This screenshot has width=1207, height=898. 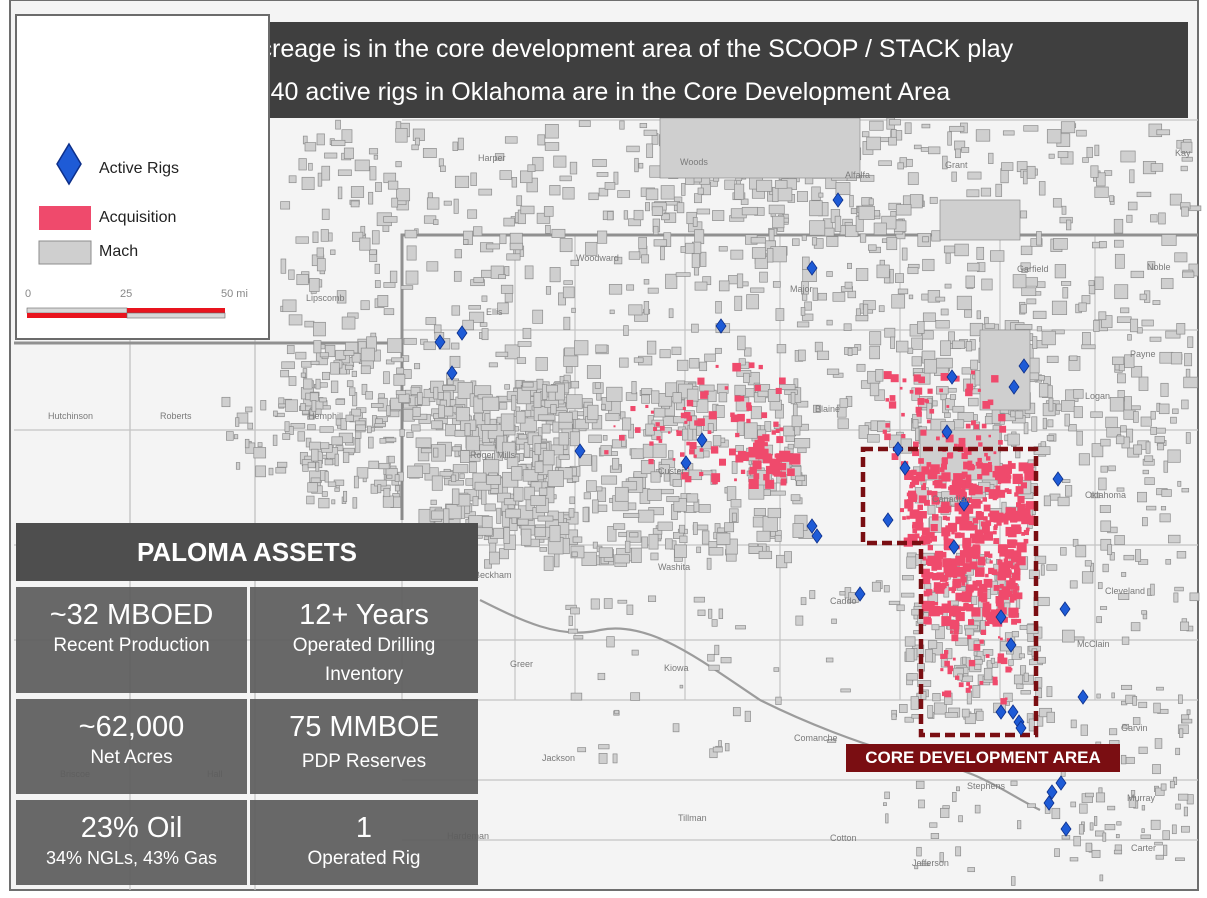 I want to click on asset-label: Recent Production, so click(x=131, y=645).